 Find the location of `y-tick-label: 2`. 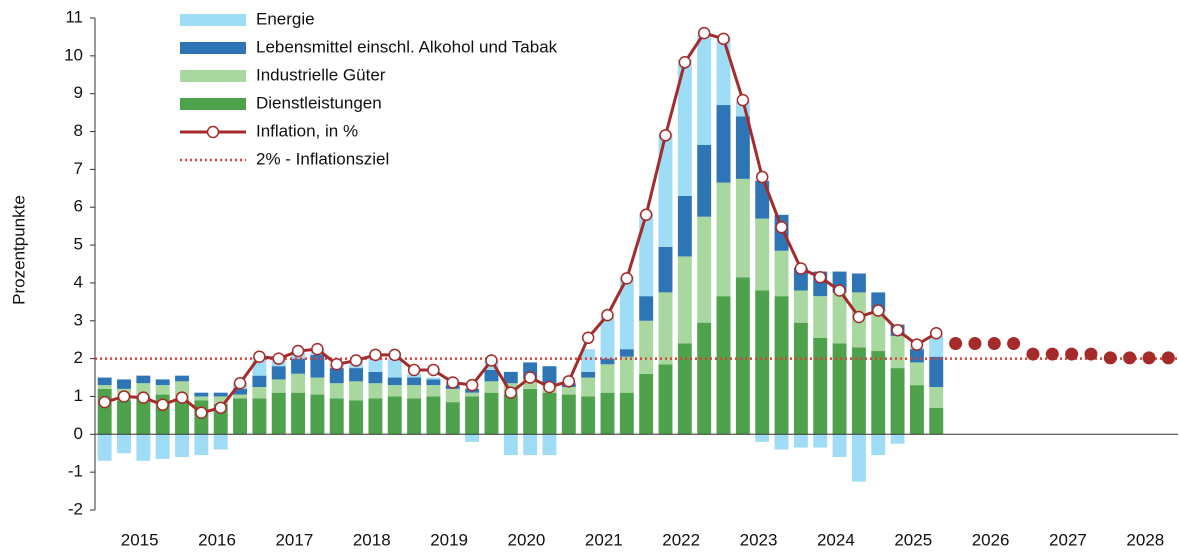

y-tick-label: 2 is located at coordinates (78, 357).